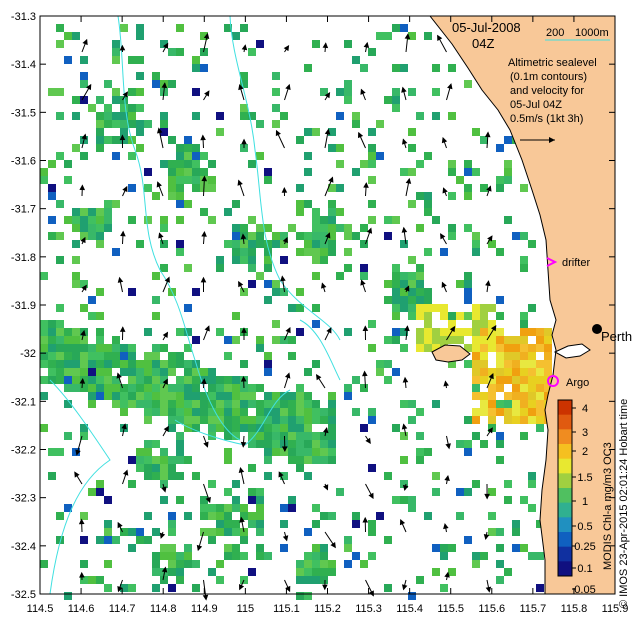  Describe the element at coordinates (450, 609) in the screenshot. I see `x-tick-label: 115.5` at that location.